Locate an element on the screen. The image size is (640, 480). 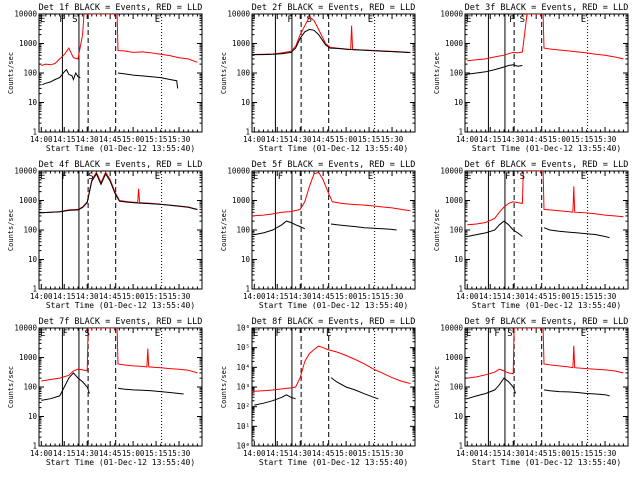
panel-title: Det 1f BLACK = Events, RED = LLD is located at coordinates (121, 8).